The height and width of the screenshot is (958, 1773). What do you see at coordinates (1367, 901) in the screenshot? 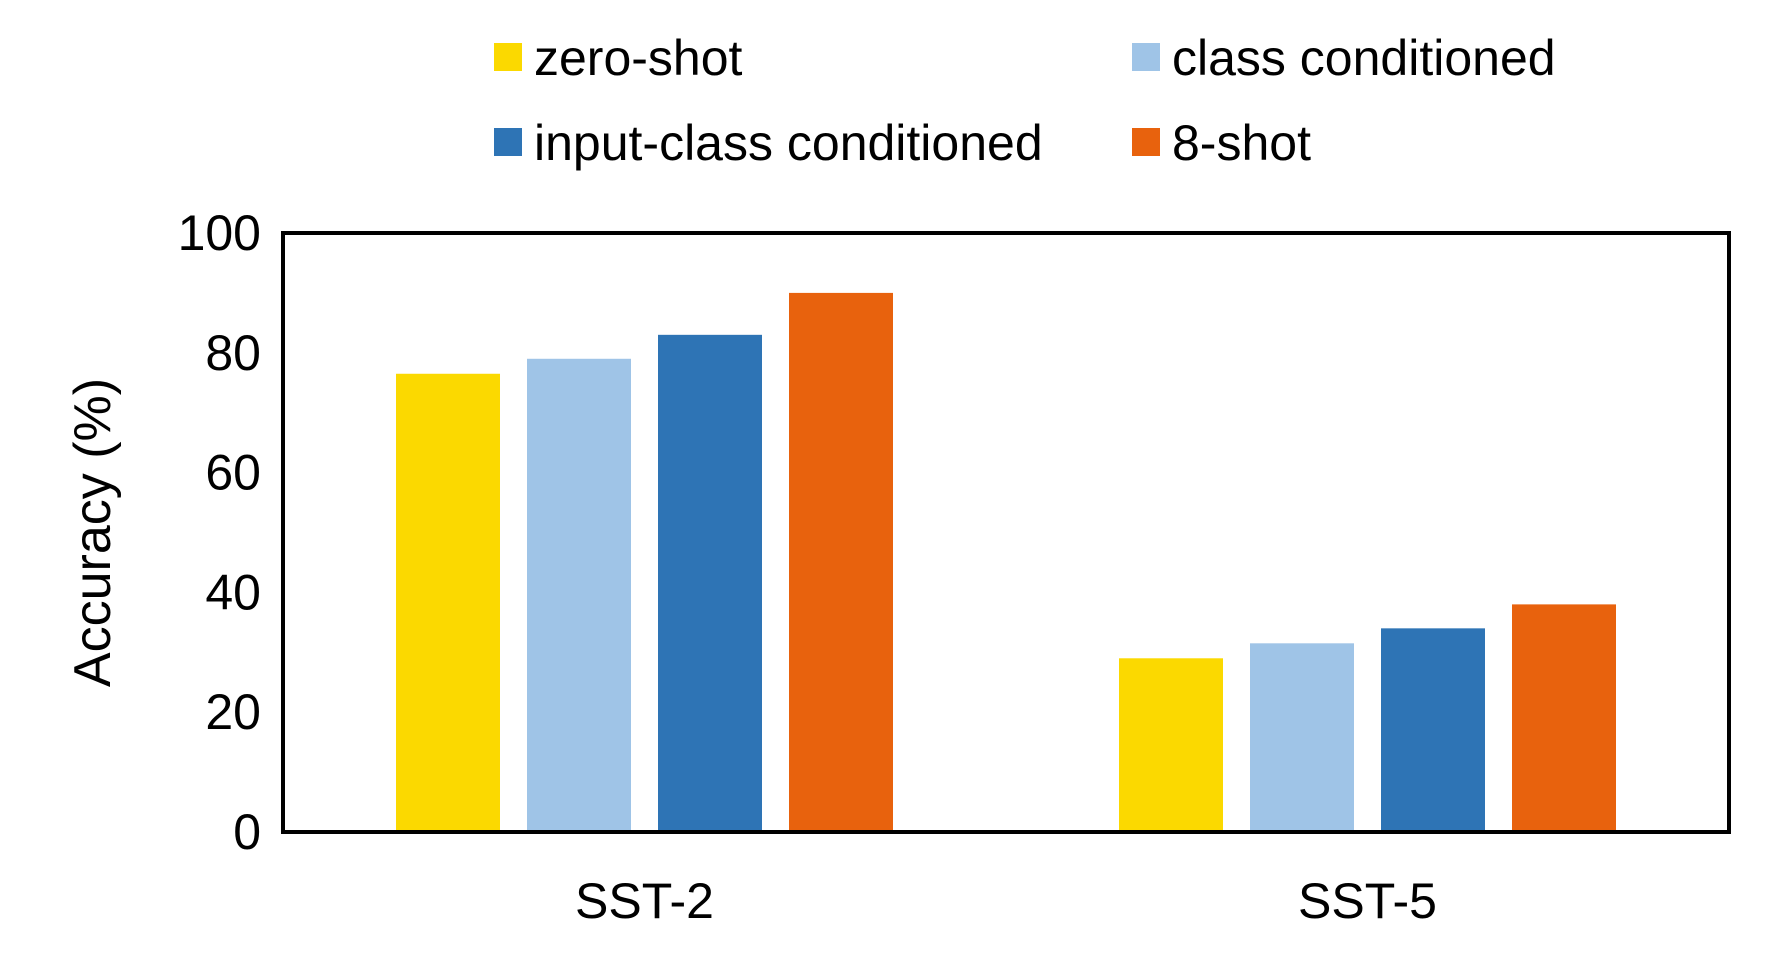
I see `x-category-label: SST-5` at bounding box center [1367, 901].